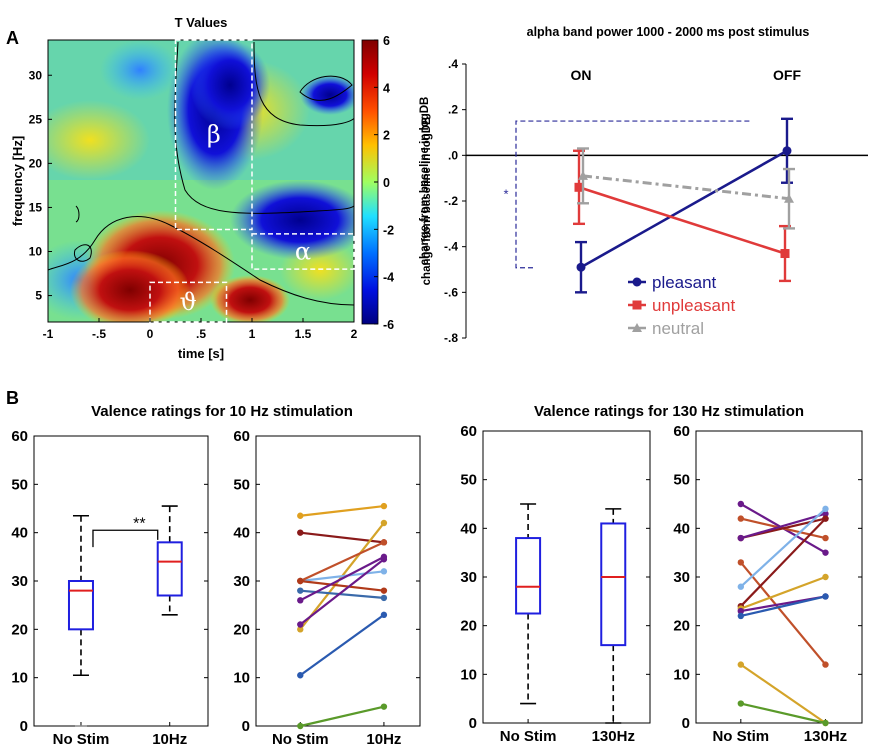  What do you see at coordinates (150, 334) in the screenshot?
I see `heatmap-xtick-label: 0` at bounding box center [150, 334].